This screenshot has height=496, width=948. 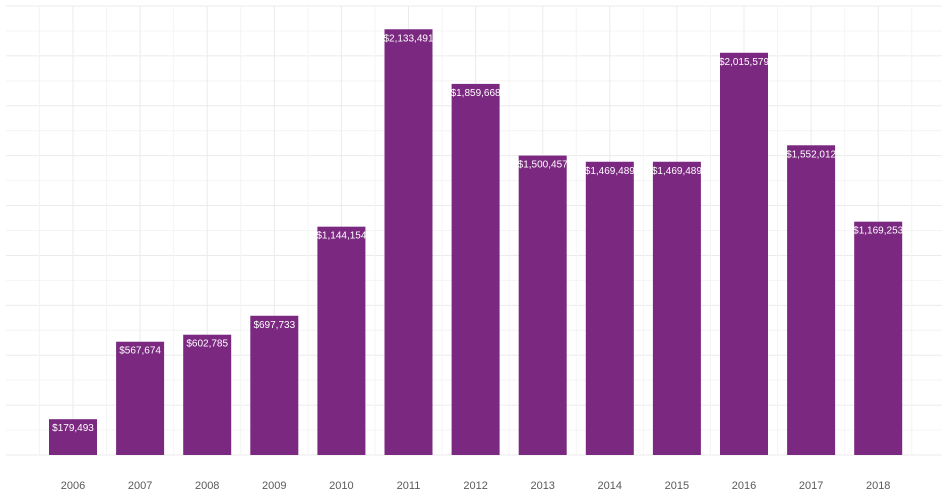 What do you see at coordinates (744, 253) in the screenshot?
I see `bar-2016` at bounding box center [744, 253].